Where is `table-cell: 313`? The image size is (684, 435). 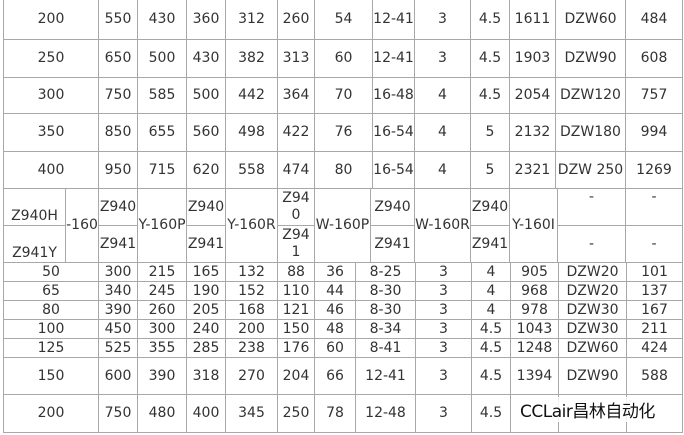 table-cell: 313 is located at coordinates (296, 58).